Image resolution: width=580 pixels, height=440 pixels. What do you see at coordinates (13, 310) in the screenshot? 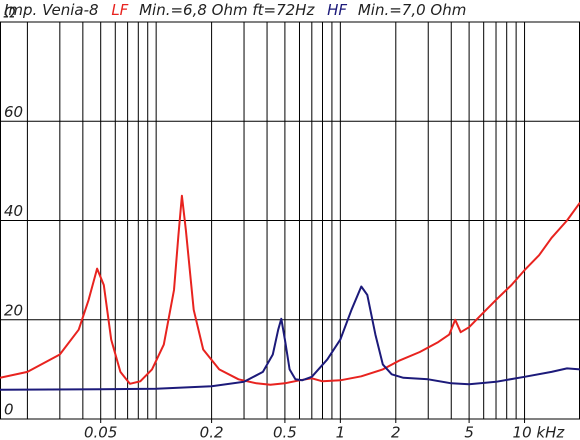
I see `y-tick-label: 20` at bounding box center [13, 310].